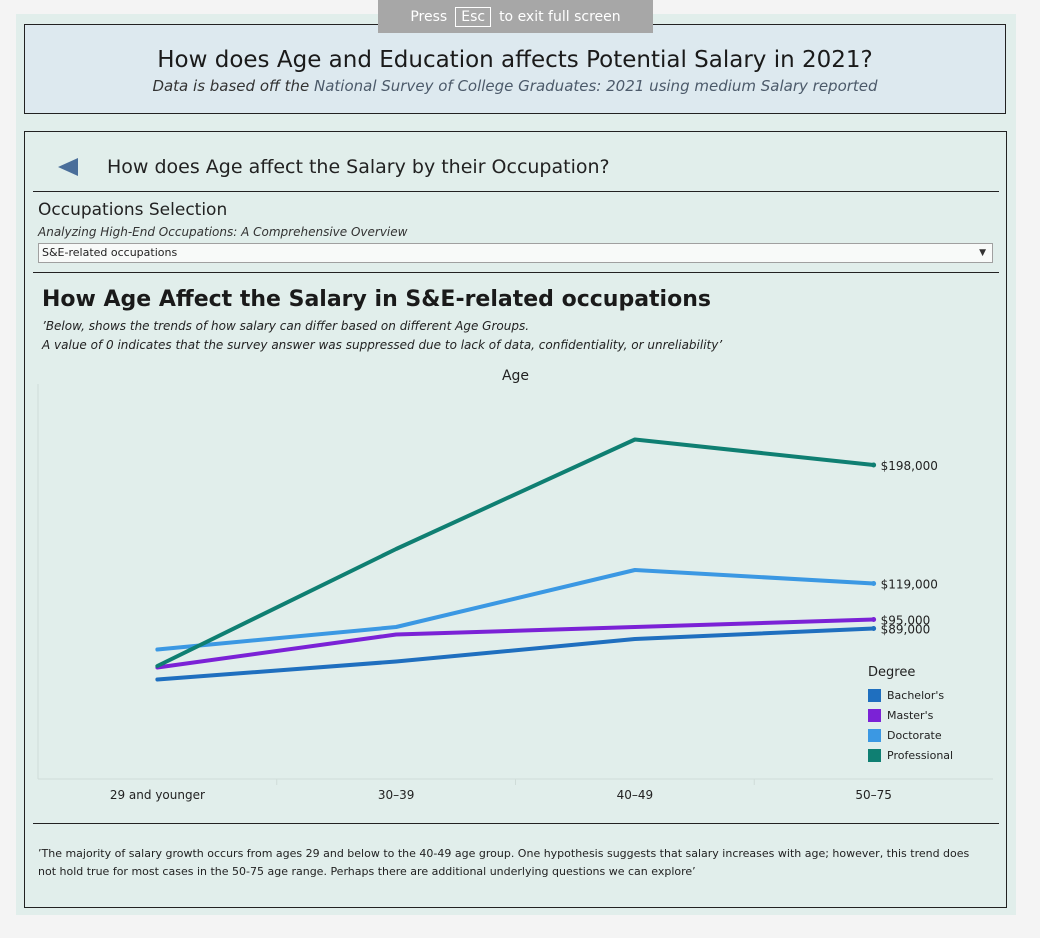  Describe the element at coordinates (560, 16) in the screenshot. I see `banner-rest-text: to exit full screen` at that location.